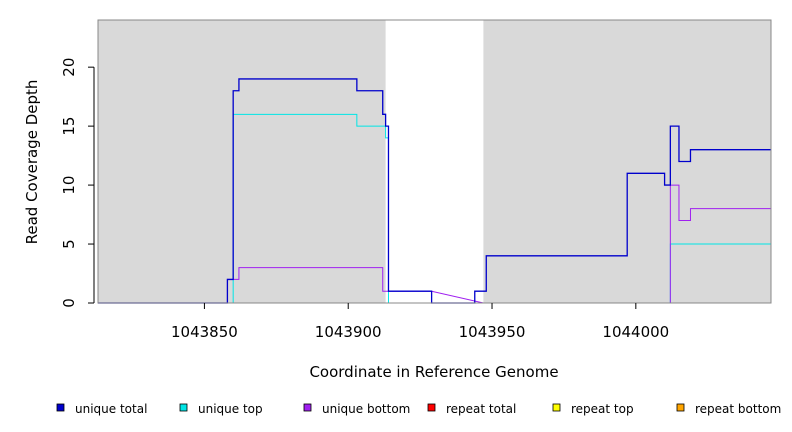 This screenshot has width=792, height=432. I want to click on legend-item-unique-bottom: unique bottom, so click(356, 409).